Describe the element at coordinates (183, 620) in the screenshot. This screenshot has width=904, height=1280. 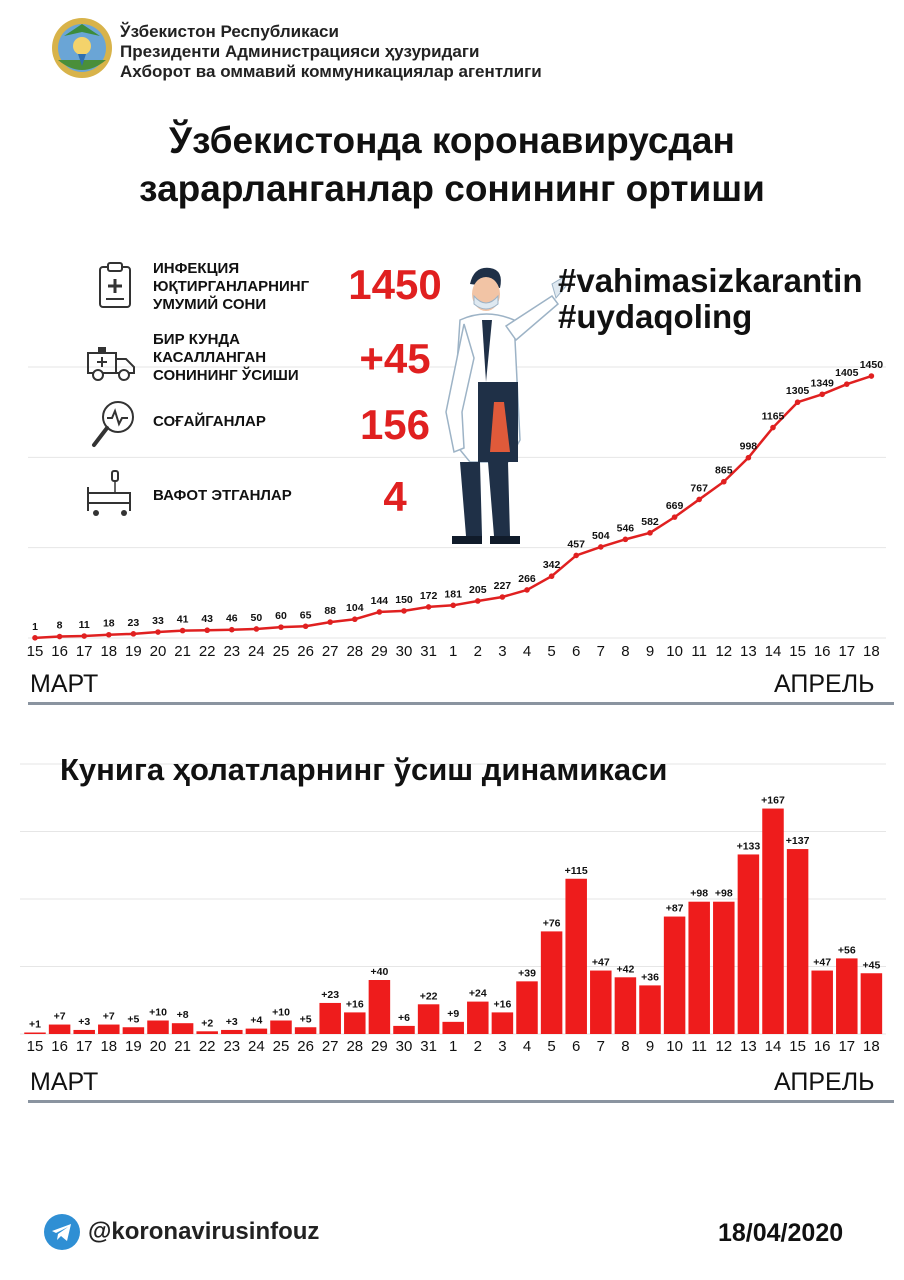
I see `line-chart-data-label-6: 41` at that location.